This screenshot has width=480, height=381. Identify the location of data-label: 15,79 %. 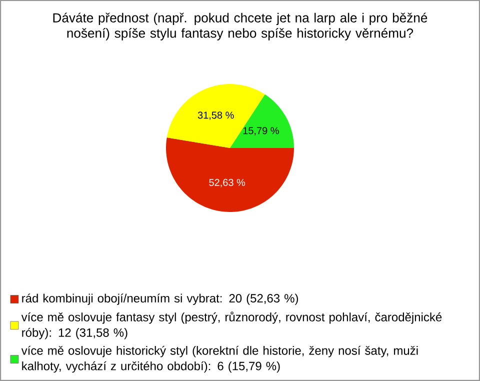
(261, 131).